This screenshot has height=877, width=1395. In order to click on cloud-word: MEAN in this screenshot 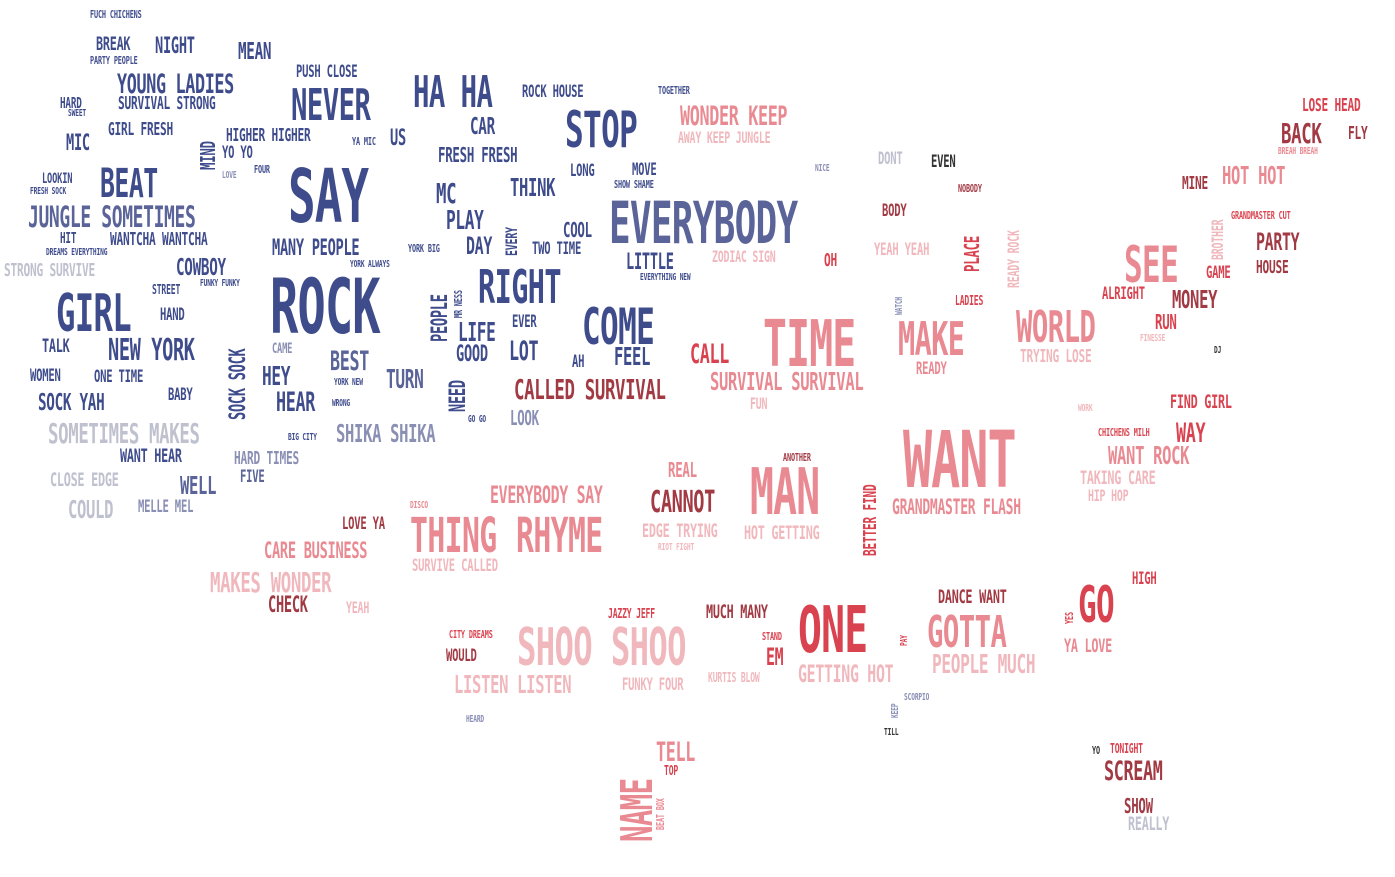, I will do `click(255, 52)`.